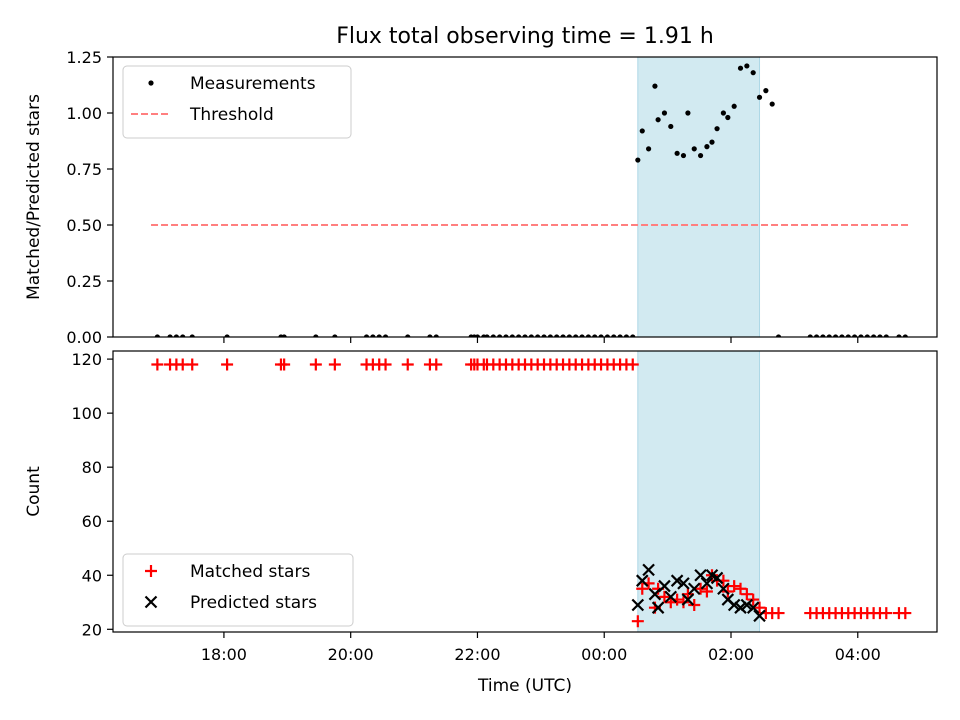  What do you see at coordinates (731, 654) in the screenshot?
I see `x-tick-label: 02:00` at bounding box center [731, 654].